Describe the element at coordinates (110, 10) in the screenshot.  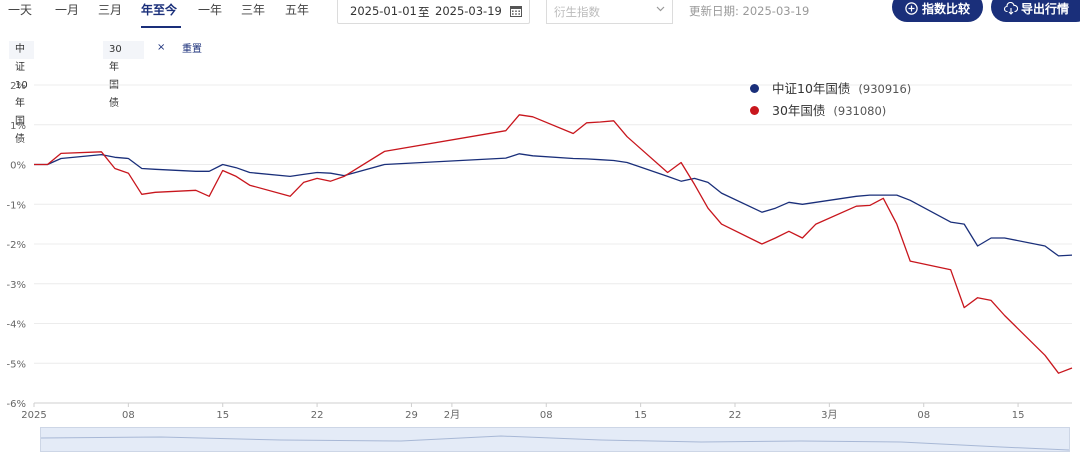
I see `range-tab-3m: 三月` at that location.